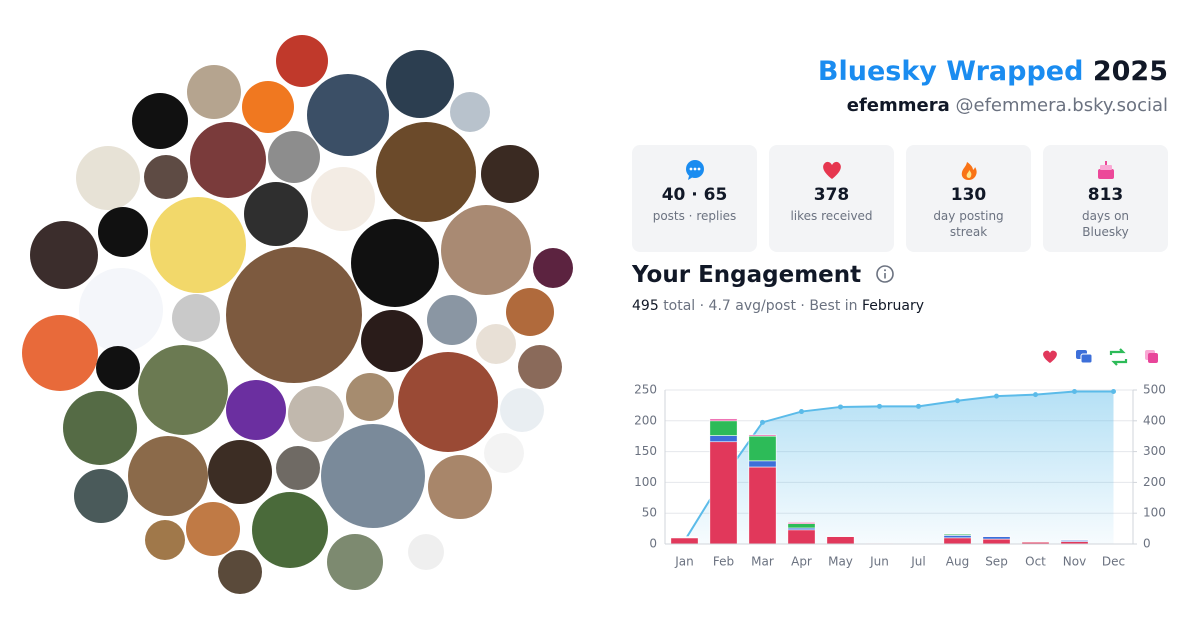  I want to click on cumulative-area, so click(899, 467).